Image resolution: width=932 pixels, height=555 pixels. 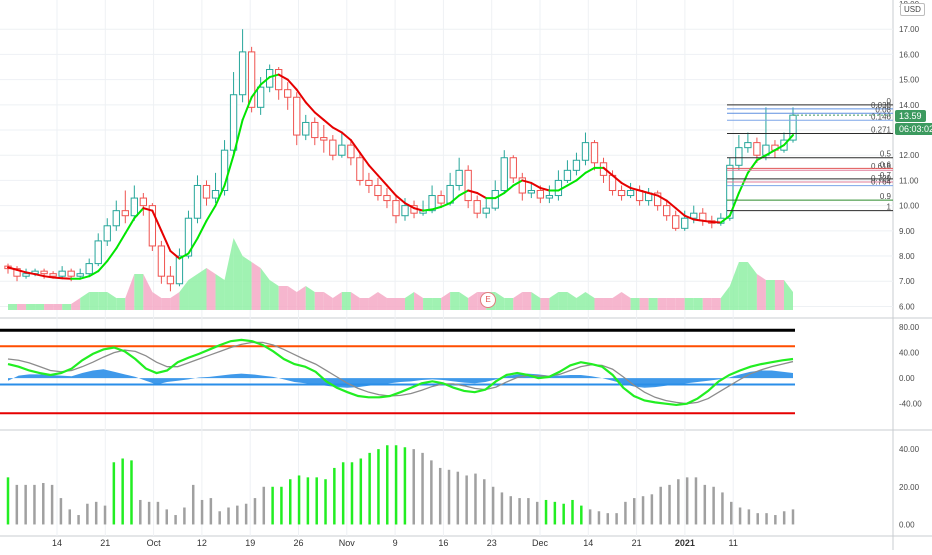 What do you see at coordinates (881, 116) in the screenshot?
I see `fib-level-label: 0.146` at bounding box center [881, 116].